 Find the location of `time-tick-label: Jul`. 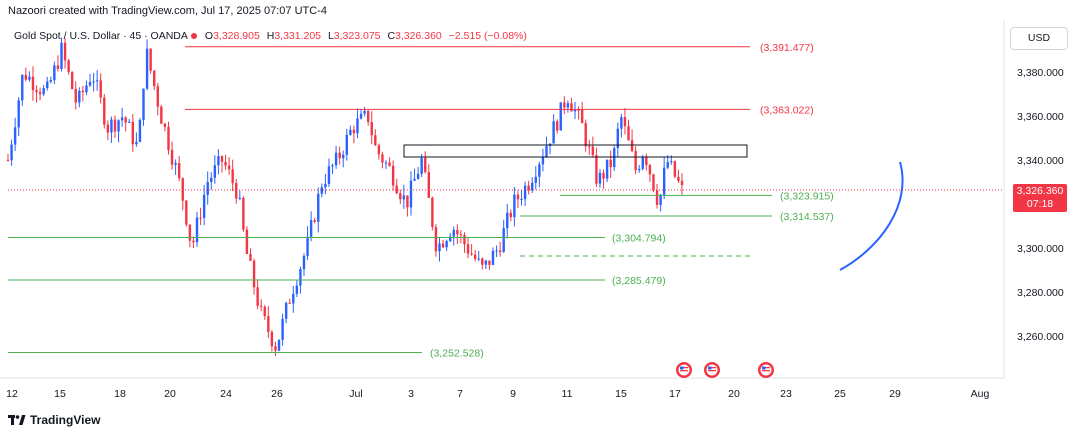

time-tick-label: Jul is located at coordinates (355, 394).